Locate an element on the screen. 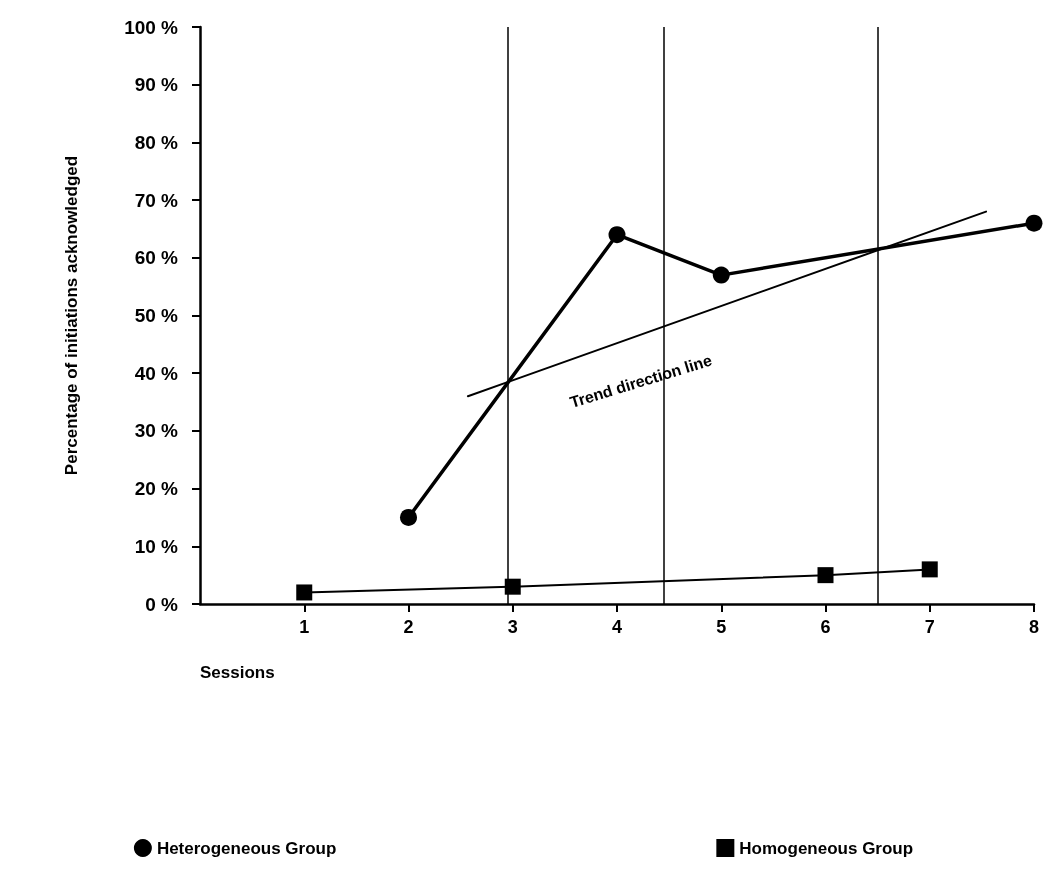 This screenshot has width=1047, height=882. y-tick-label: 60 % is located at coordinates (156, 258).